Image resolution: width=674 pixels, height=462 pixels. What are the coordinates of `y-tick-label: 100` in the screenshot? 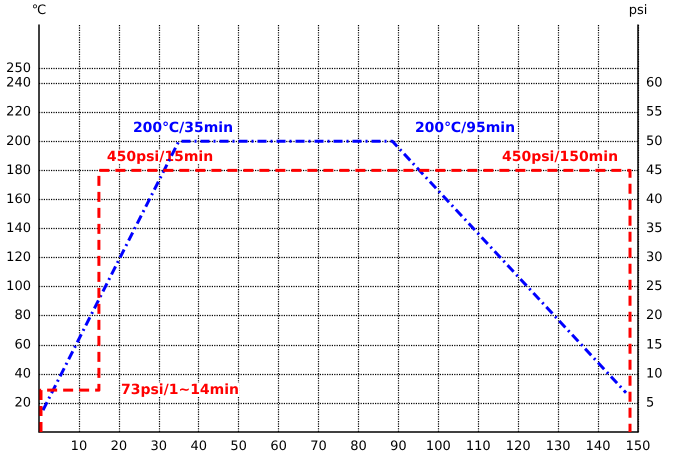 It's located at (18, 286).